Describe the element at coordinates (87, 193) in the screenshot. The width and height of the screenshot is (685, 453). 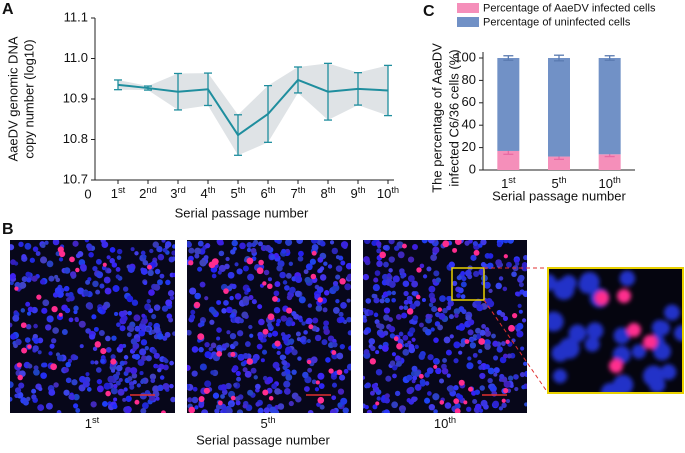
I see `x-tick-label: 0` at that location.